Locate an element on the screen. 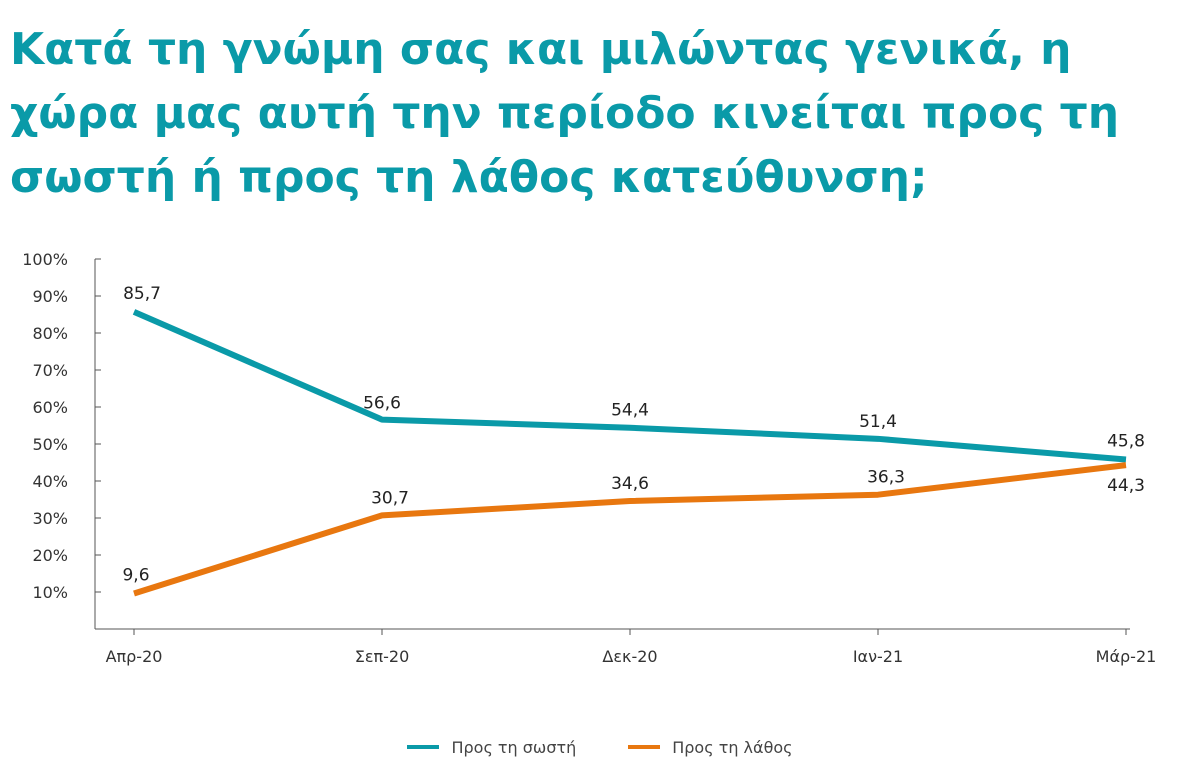 This screenshot has height=778, width=1200. data-label: 34,6 is located at coordinates (630, 484).